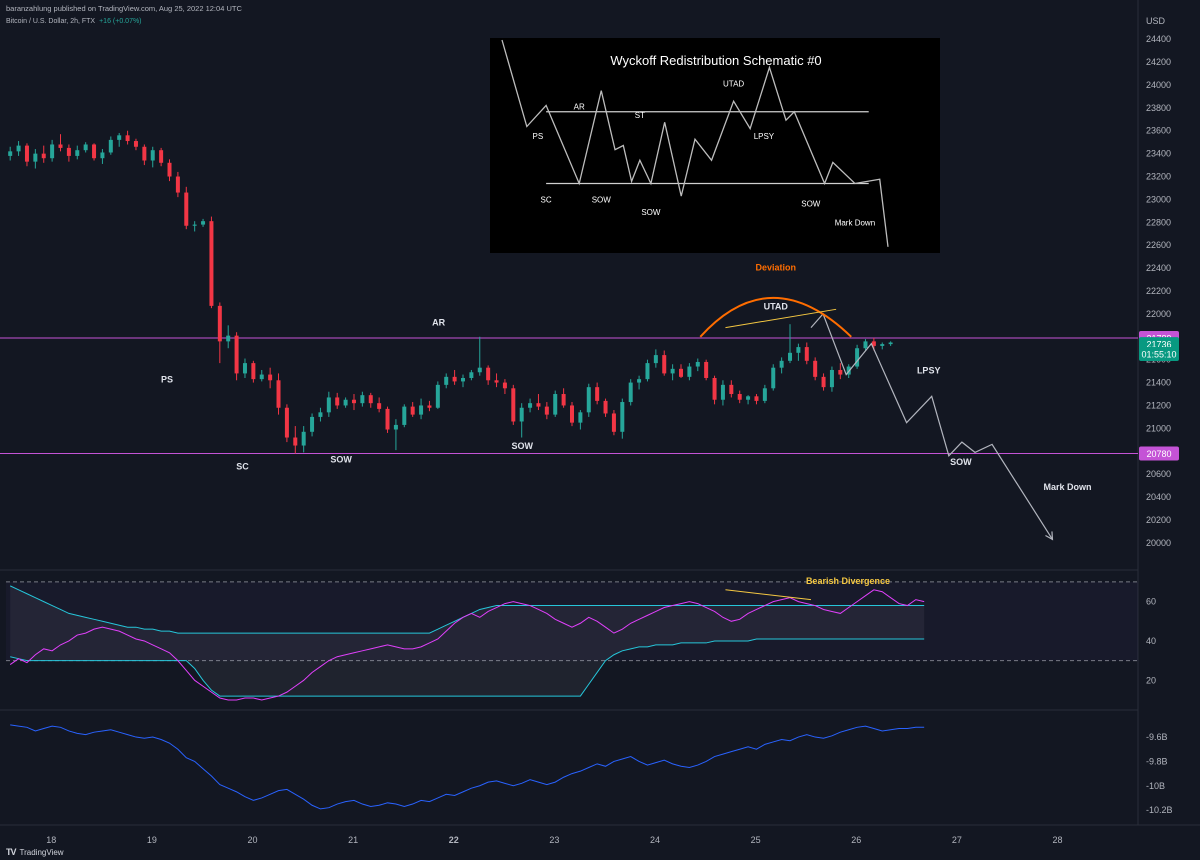 The image size is (1200, 860). Describe the element at coordinates (1157, 737) in the screenshot. I see `obv-tick-label: -9.6B` at that location.